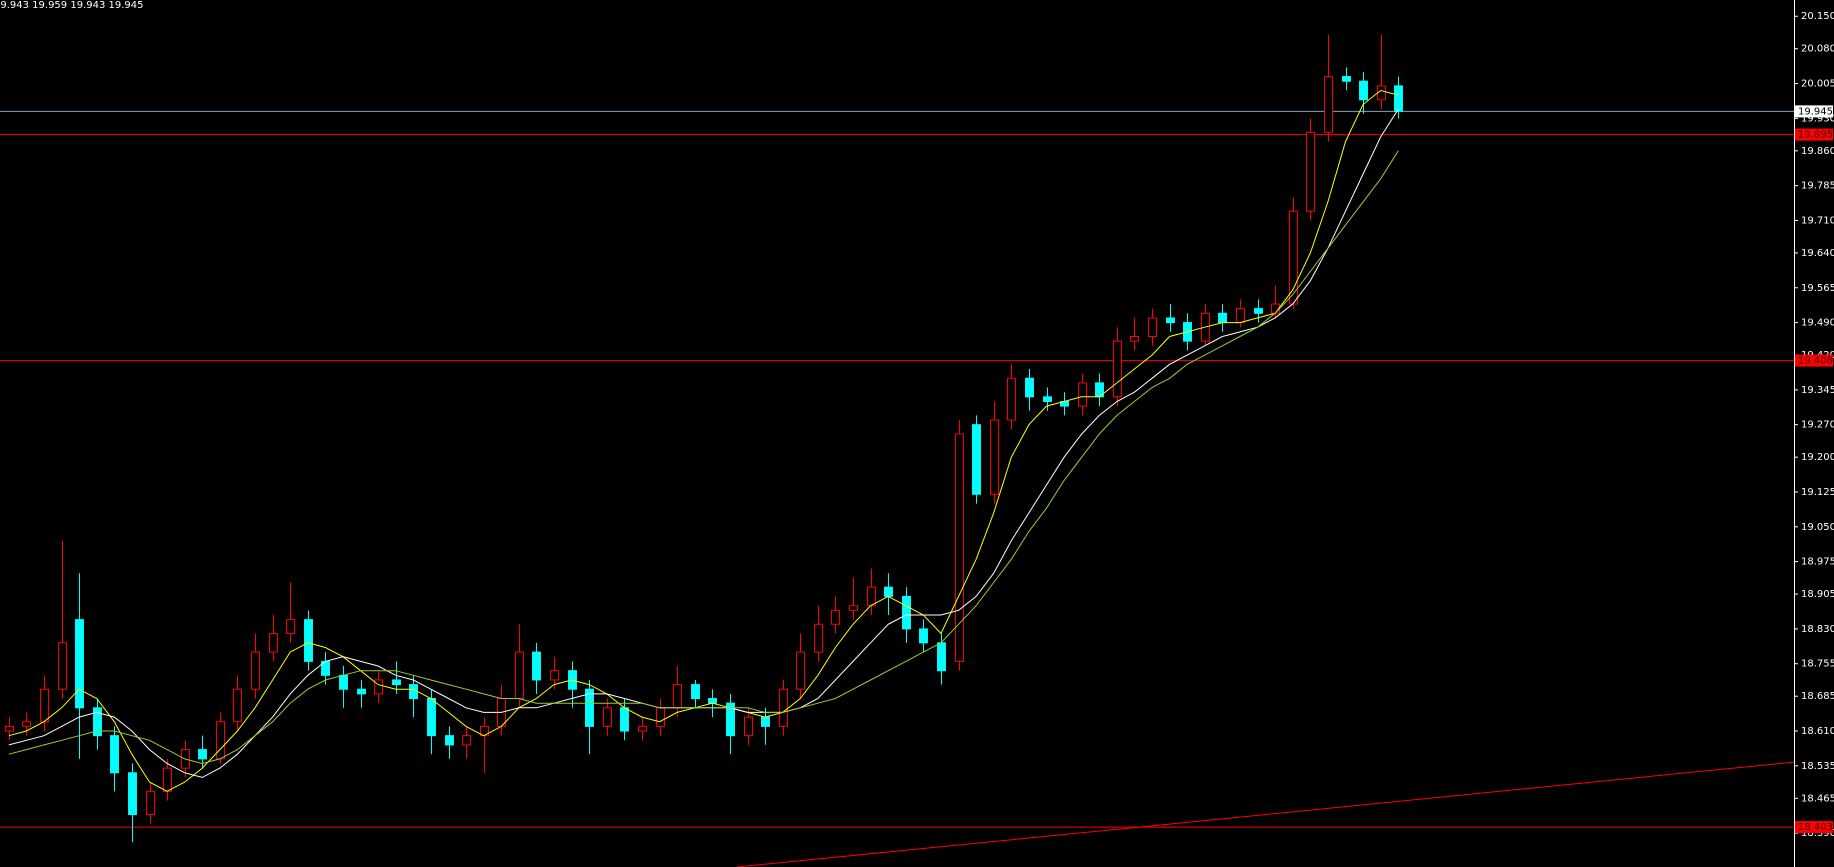 This screenshot has height=867, width=1834. What do you see at coordinates (1817, 696) in the screenshot?
I see `y-tick-label: 18.685` at bounding box center [1817, 696].